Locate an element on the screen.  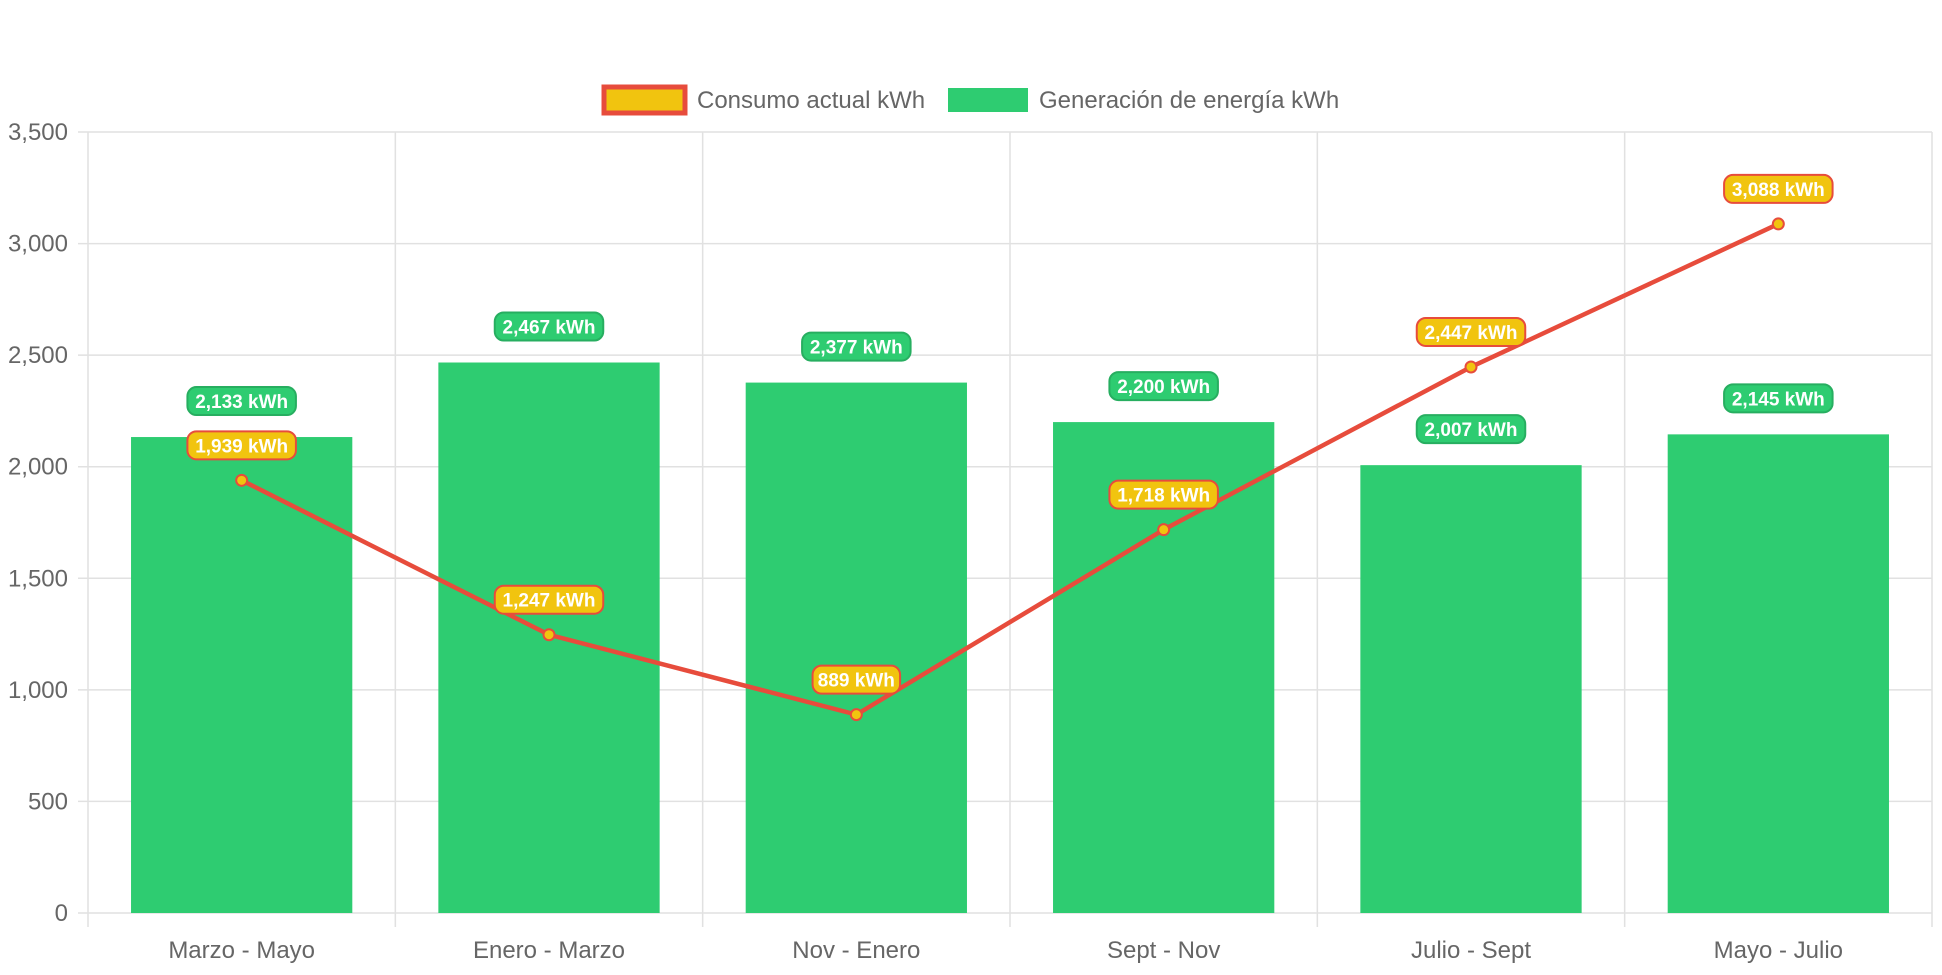
line-data-label: 2,447 kWh is located at coordinates (1471, 331).